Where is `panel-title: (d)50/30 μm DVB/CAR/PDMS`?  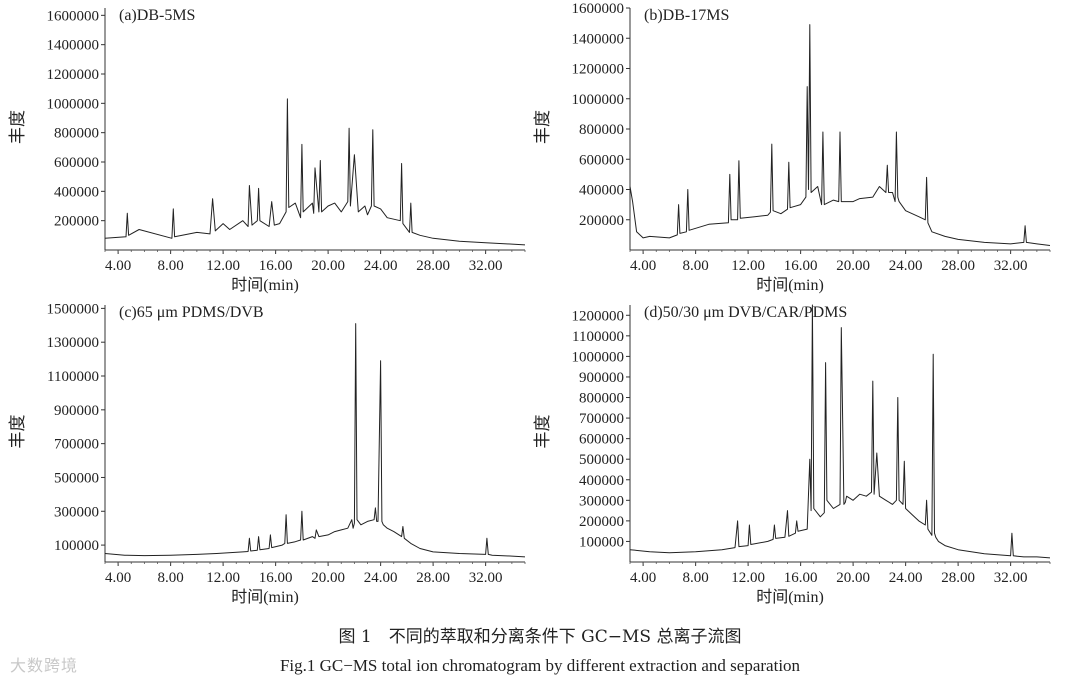 panel-title: (d)50/30 μm DVB/CAR/PDMS is located at coordinates (745, 312).